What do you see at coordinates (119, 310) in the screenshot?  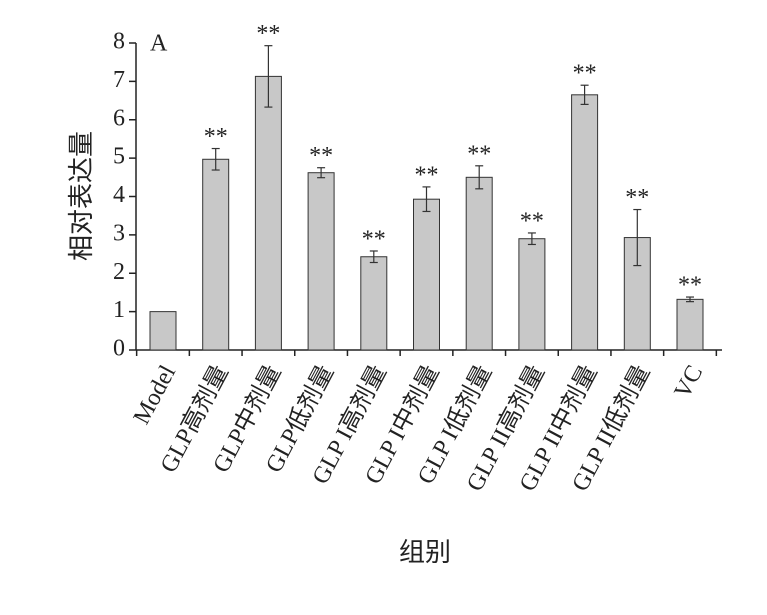 I see `y-tick-label: 1` at bounding box center [119, 310].